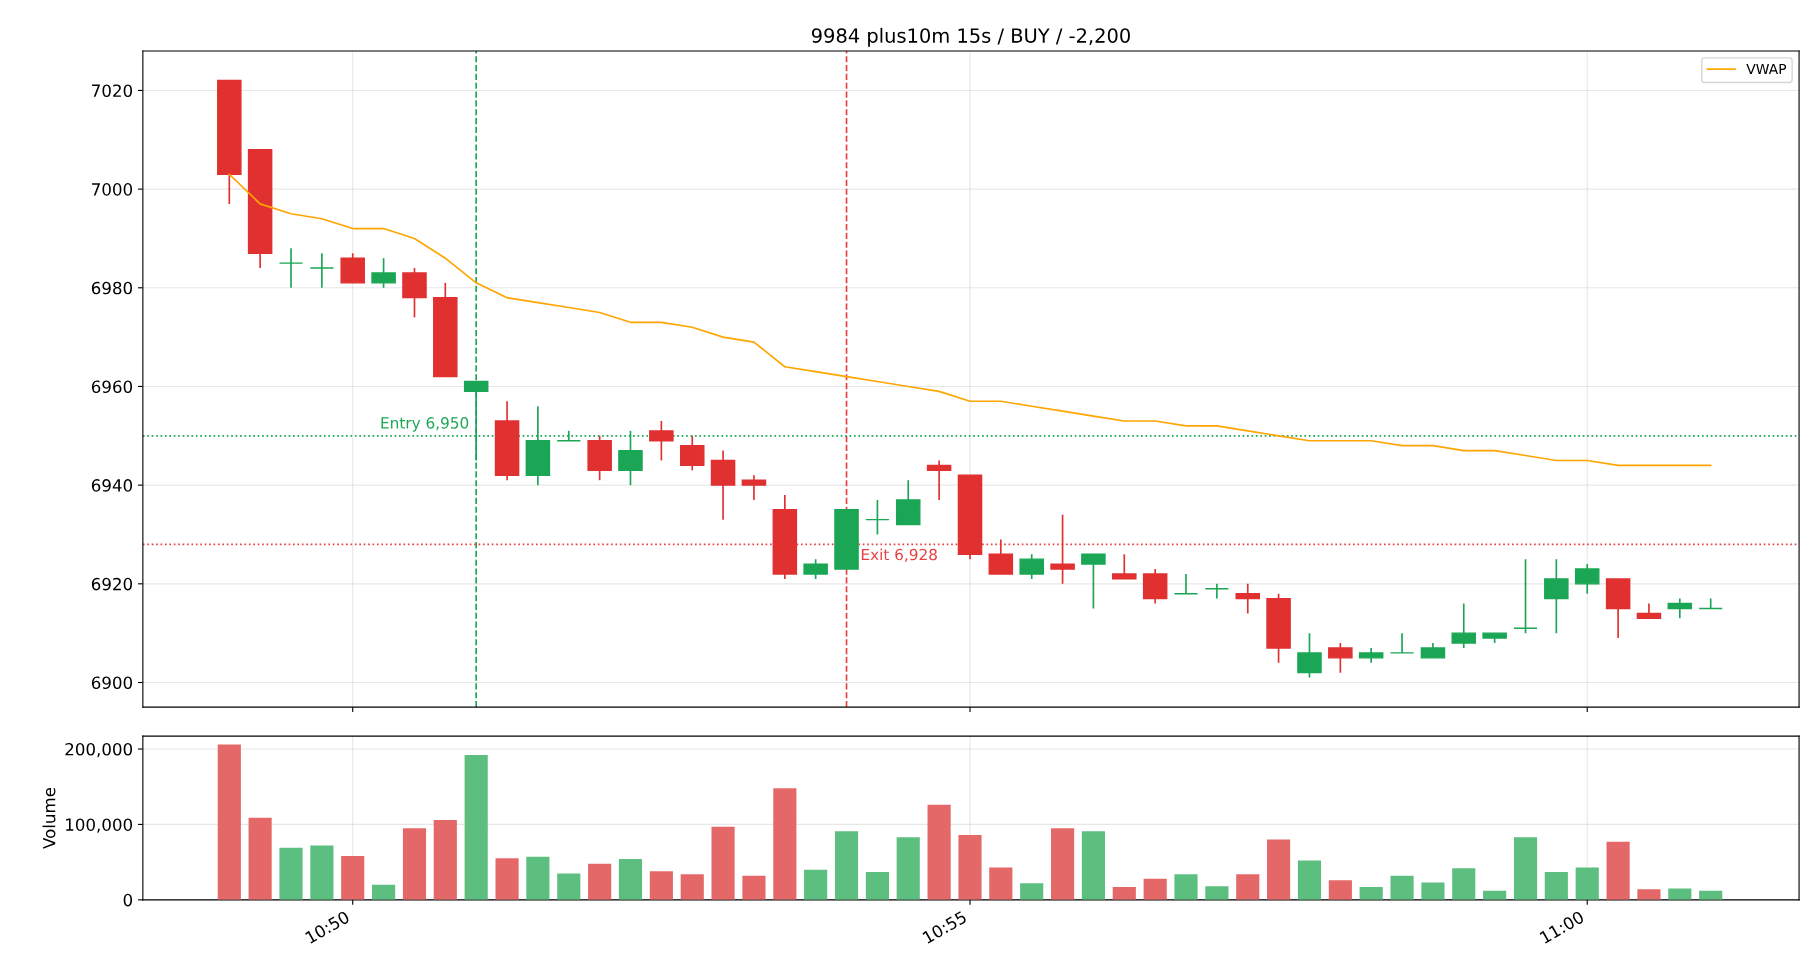 This screenshot has height=980, width=1820. I want to click on y-tick-label: 6920, so click(112, 584).